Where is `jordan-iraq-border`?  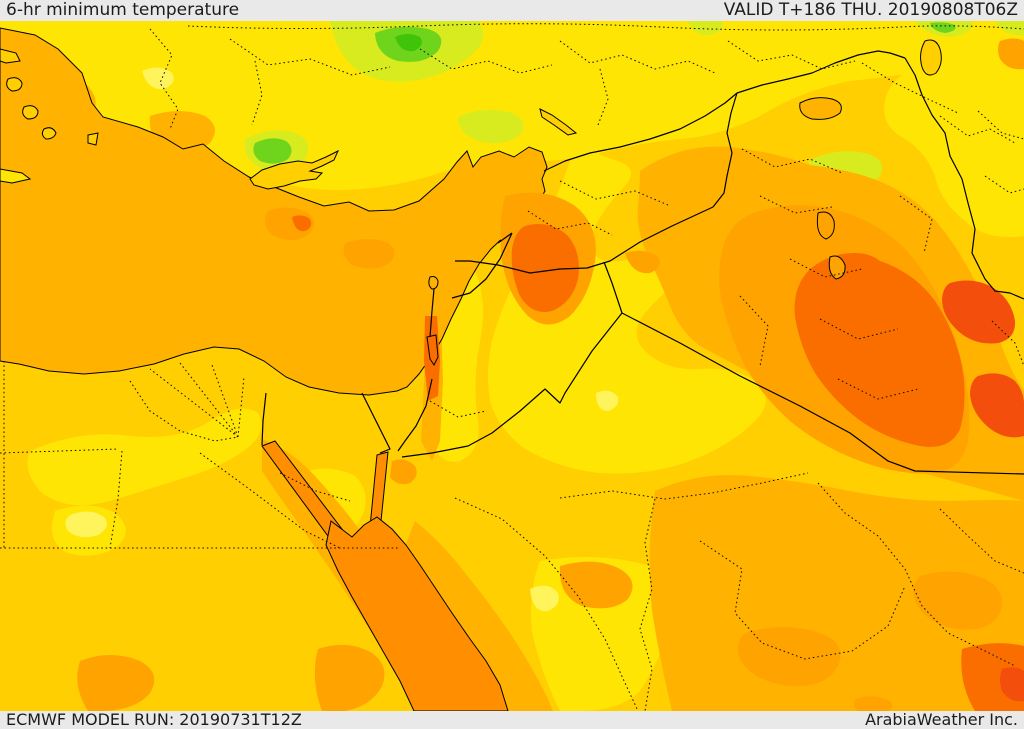 jordan-iraq-border is located at coordinates (613, 287).